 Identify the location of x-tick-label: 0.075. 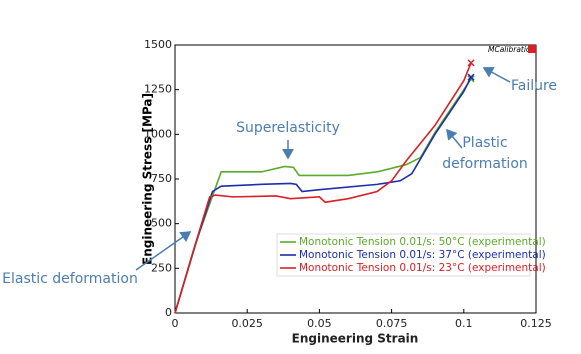
(392, 323).